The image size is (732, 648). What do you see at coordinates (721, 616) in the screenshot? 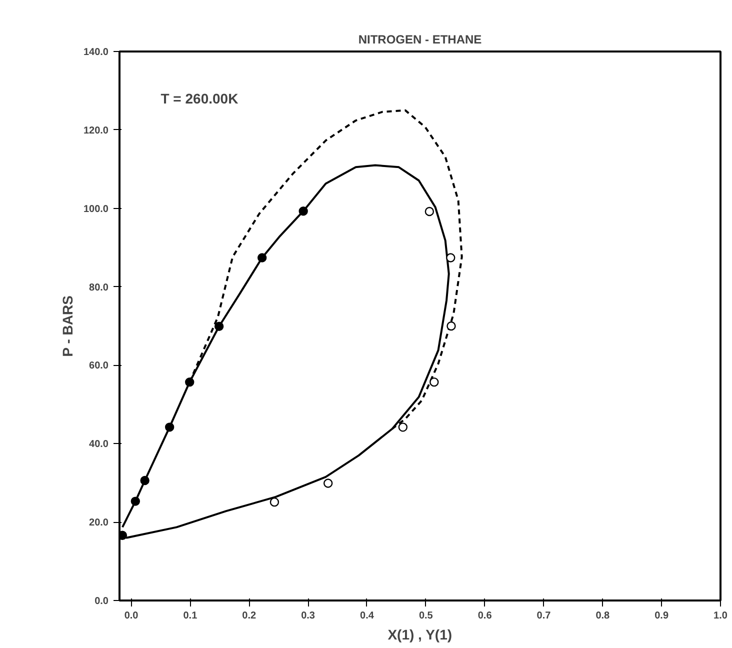
I see `x-tick-label: 1.0` at bounding box center [721, 616].